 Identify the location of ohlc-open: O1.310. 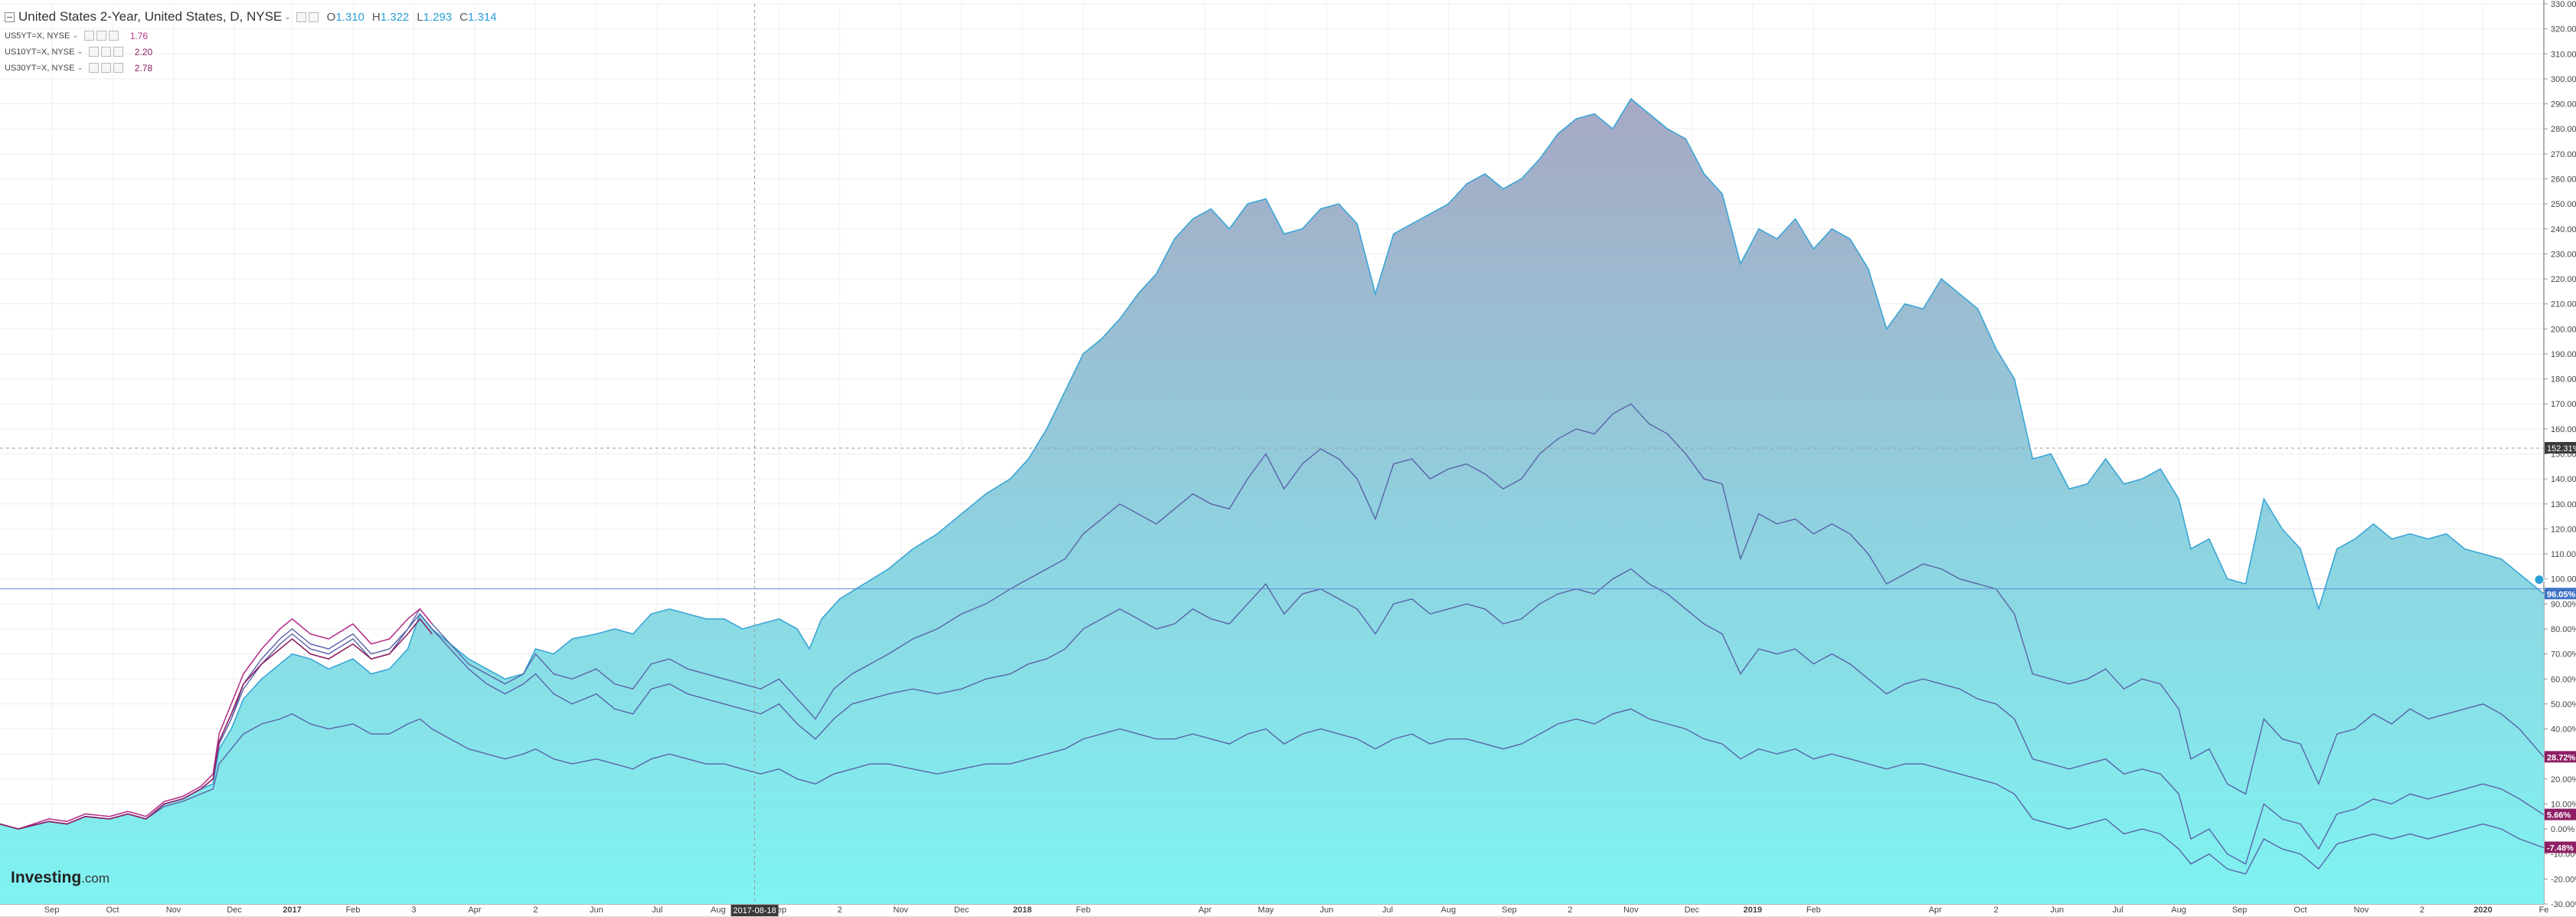
(345, 17).